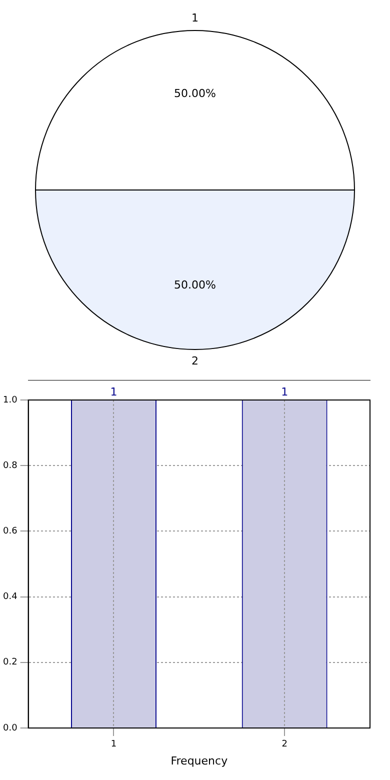 This screenshot has width=390, height=780. I want to click on slice-label: 1, so click(195, 17).